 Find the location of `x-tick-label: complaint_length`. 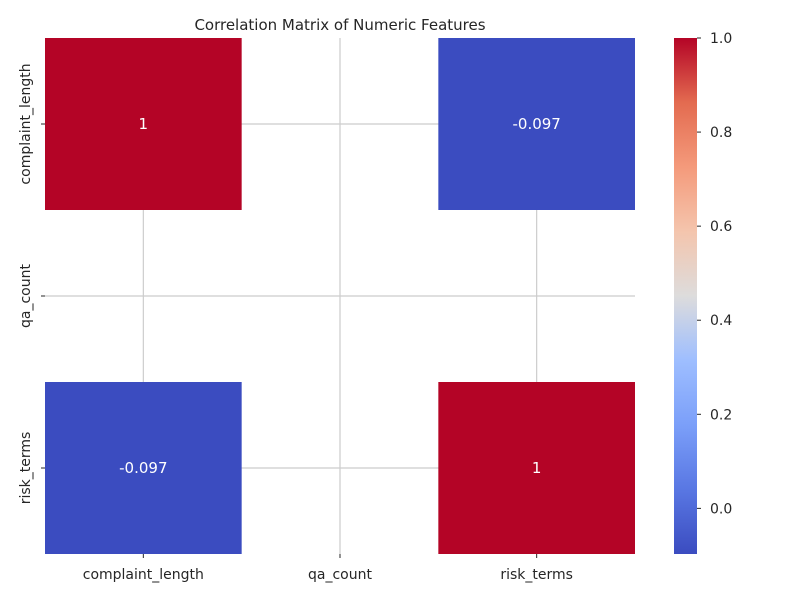

x-tick-label: complaint_length is located at coordinates (143, 575).